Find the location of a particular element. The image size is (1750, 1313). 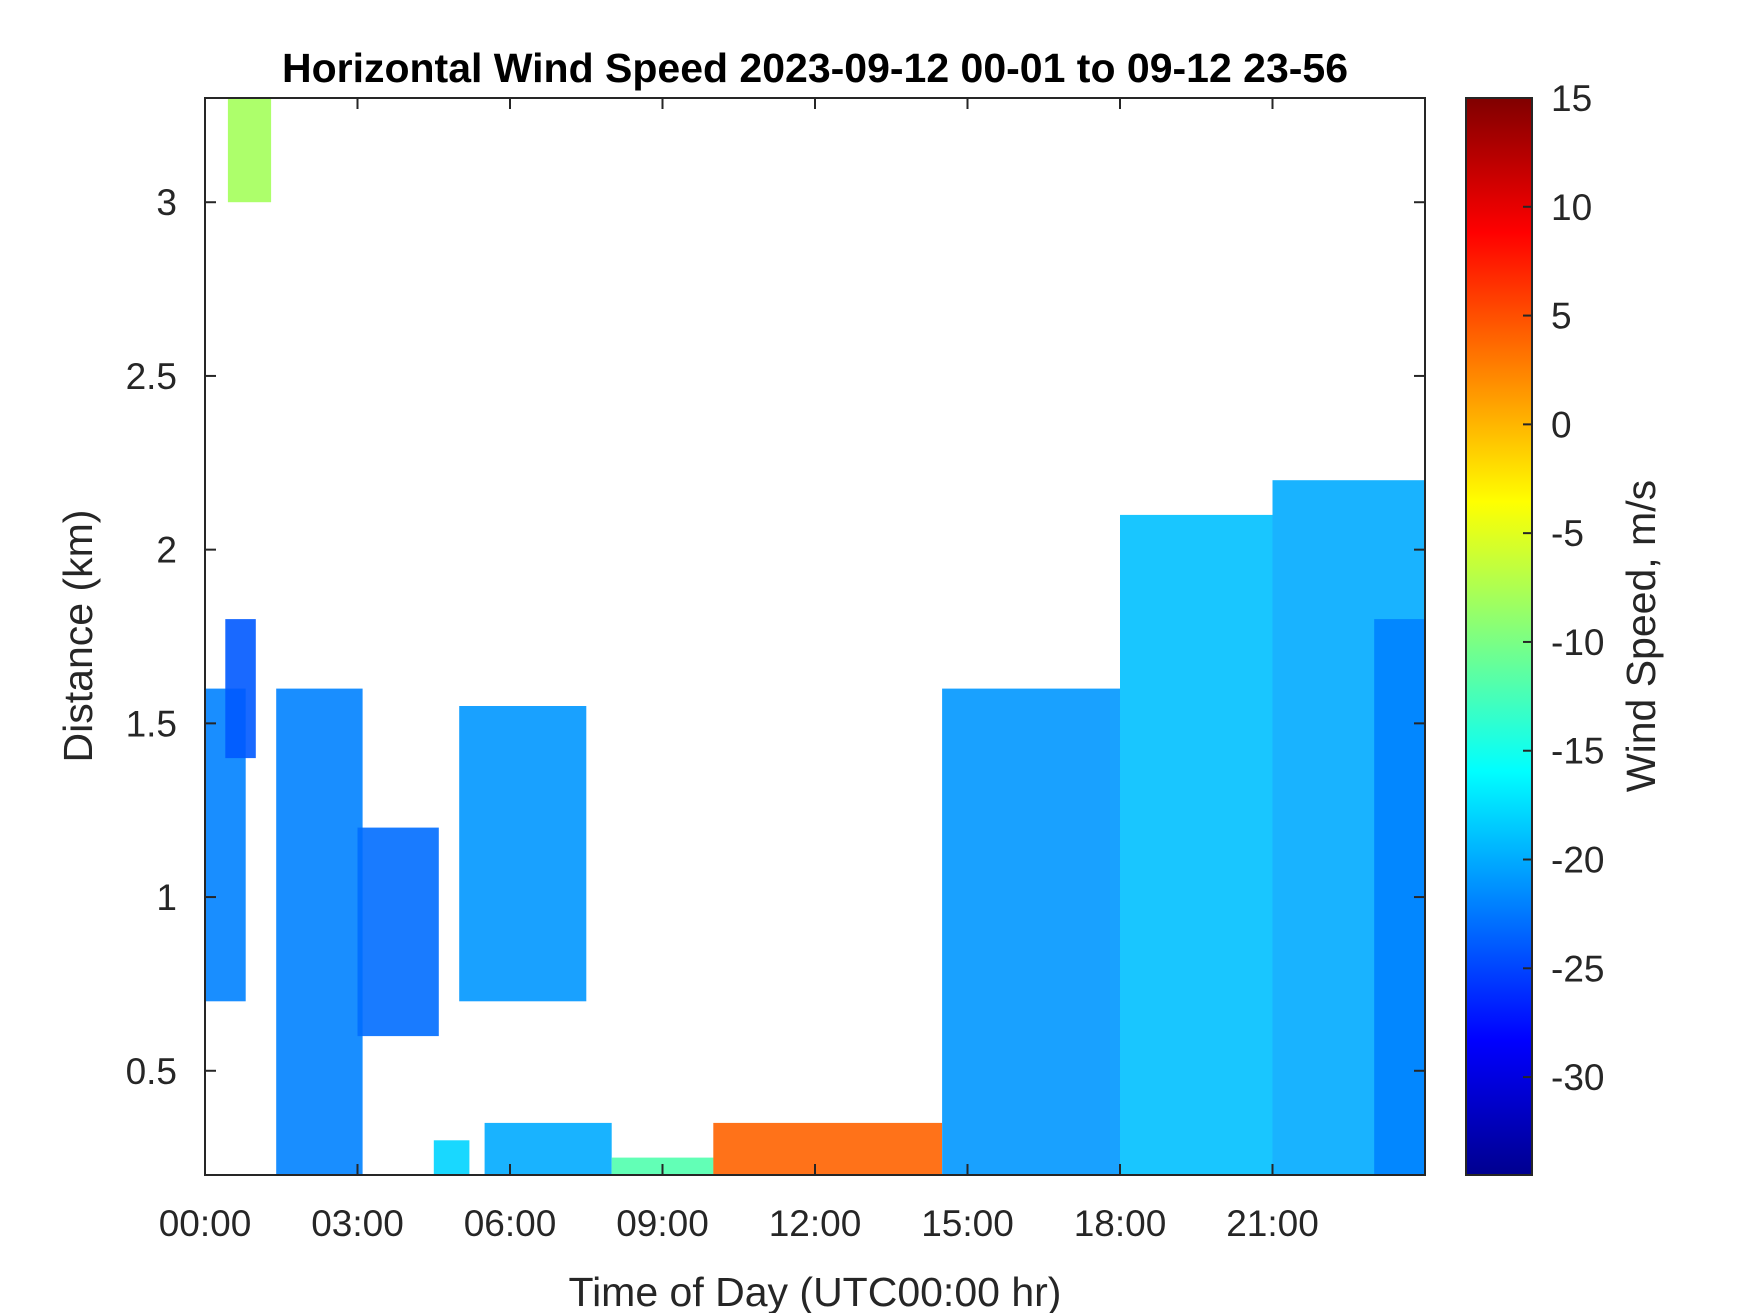

colorbar-tick-label: -30 is located at coordinates (1577, 1077).